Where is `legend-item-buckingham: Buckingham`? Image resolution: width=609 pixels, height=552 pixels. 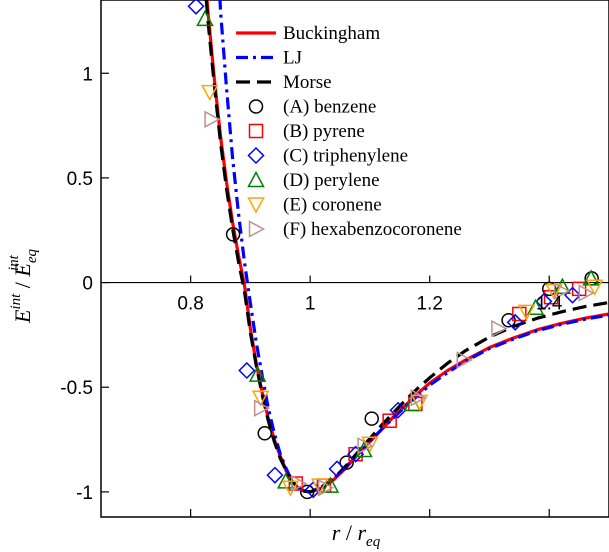
legend-item-buckingham: Buckingham is located at coordinates (308, 33).